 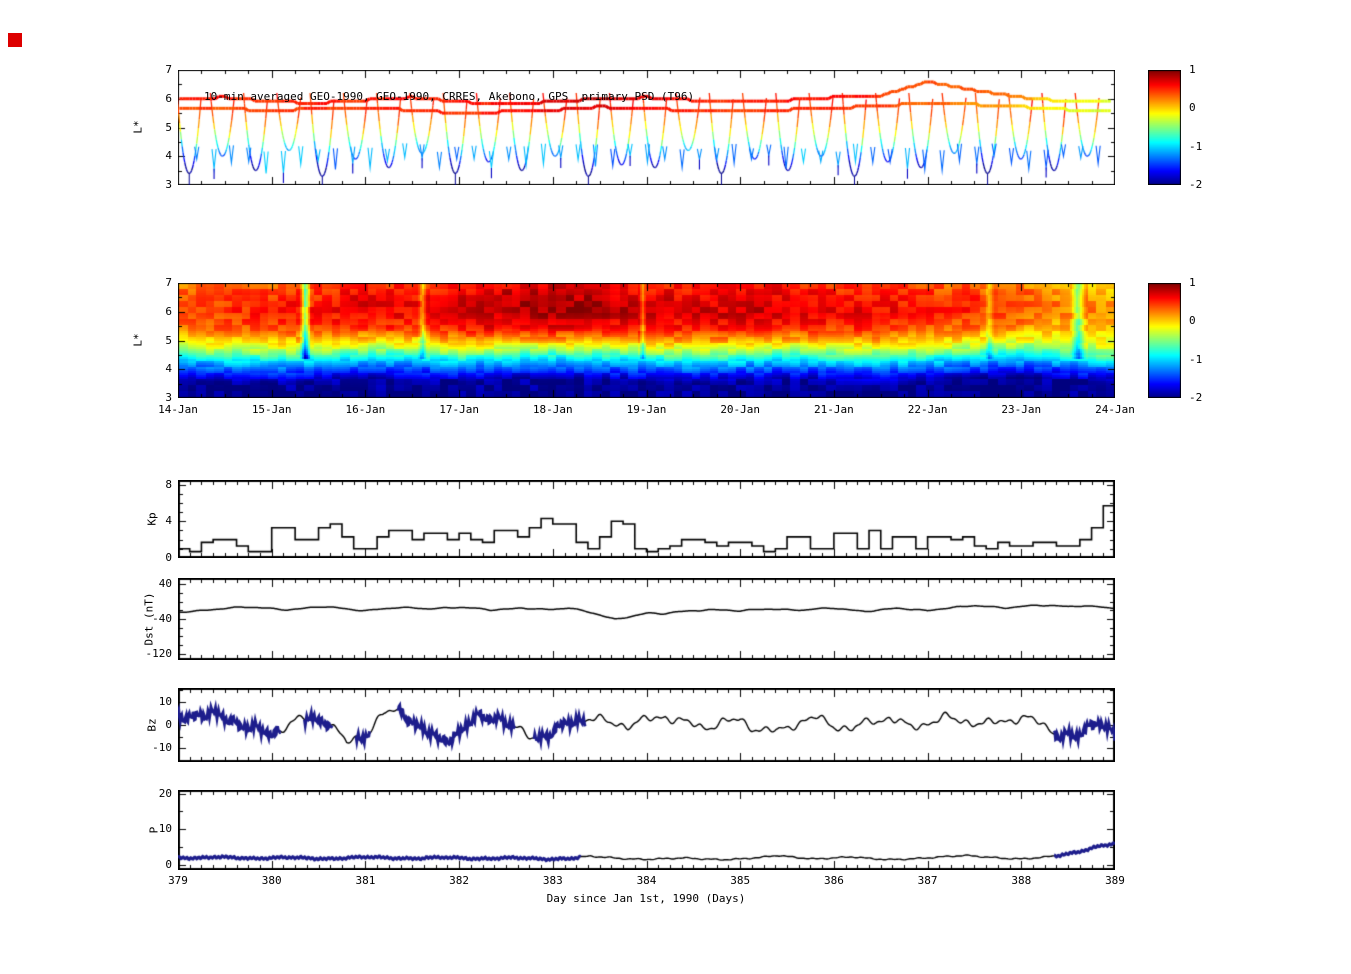 What do you see at coordinates (646, 898) in the screenshot?
I see `x-axis-title: Day since Jan 1st, 1990 (Days)` at bounding box center [646, 898].